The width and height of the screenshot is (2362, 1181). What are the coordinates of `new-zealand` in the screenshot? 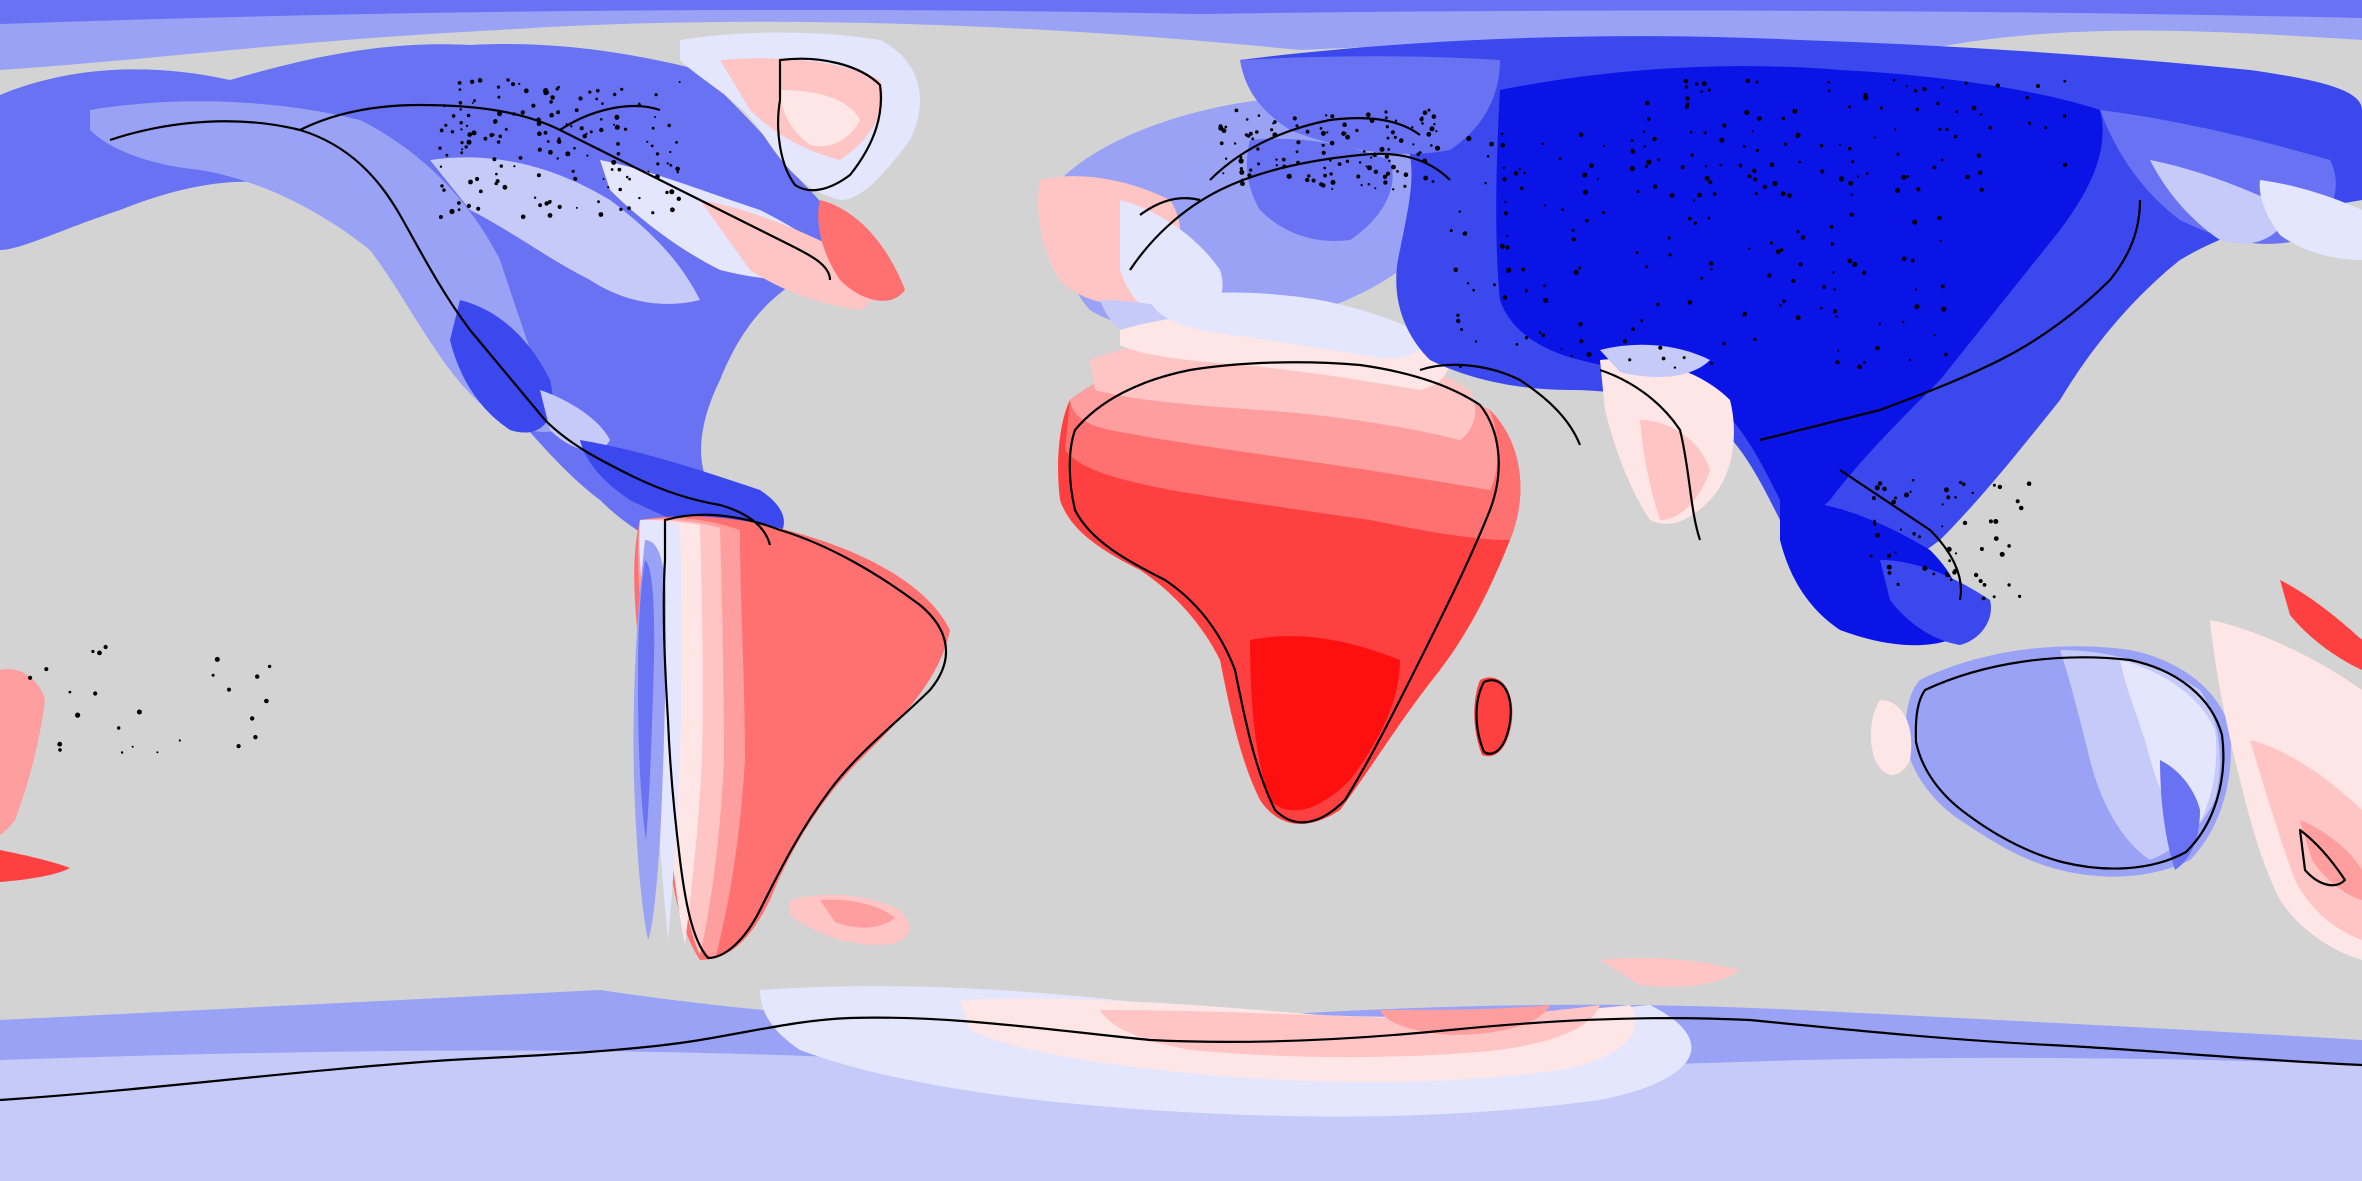 It's located at (2286, 770).